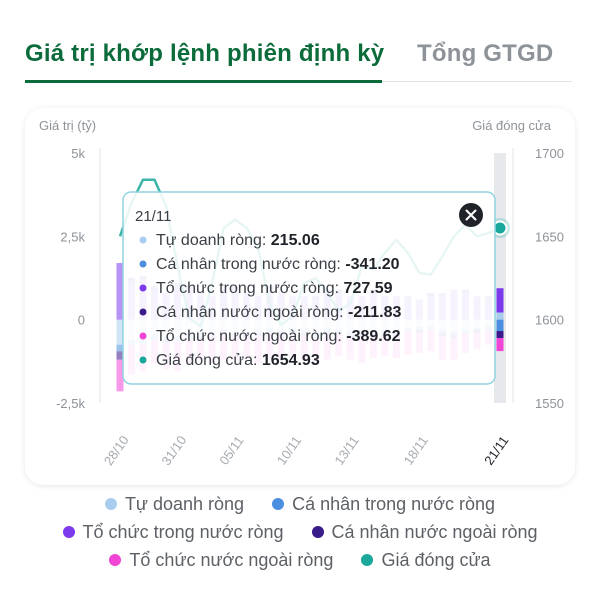 The image size is (600, 600). What do you see at coordinates (173, 450) in the screenshot?
I see `x-tick-label: 31/10` at bounding box center [173, 450].